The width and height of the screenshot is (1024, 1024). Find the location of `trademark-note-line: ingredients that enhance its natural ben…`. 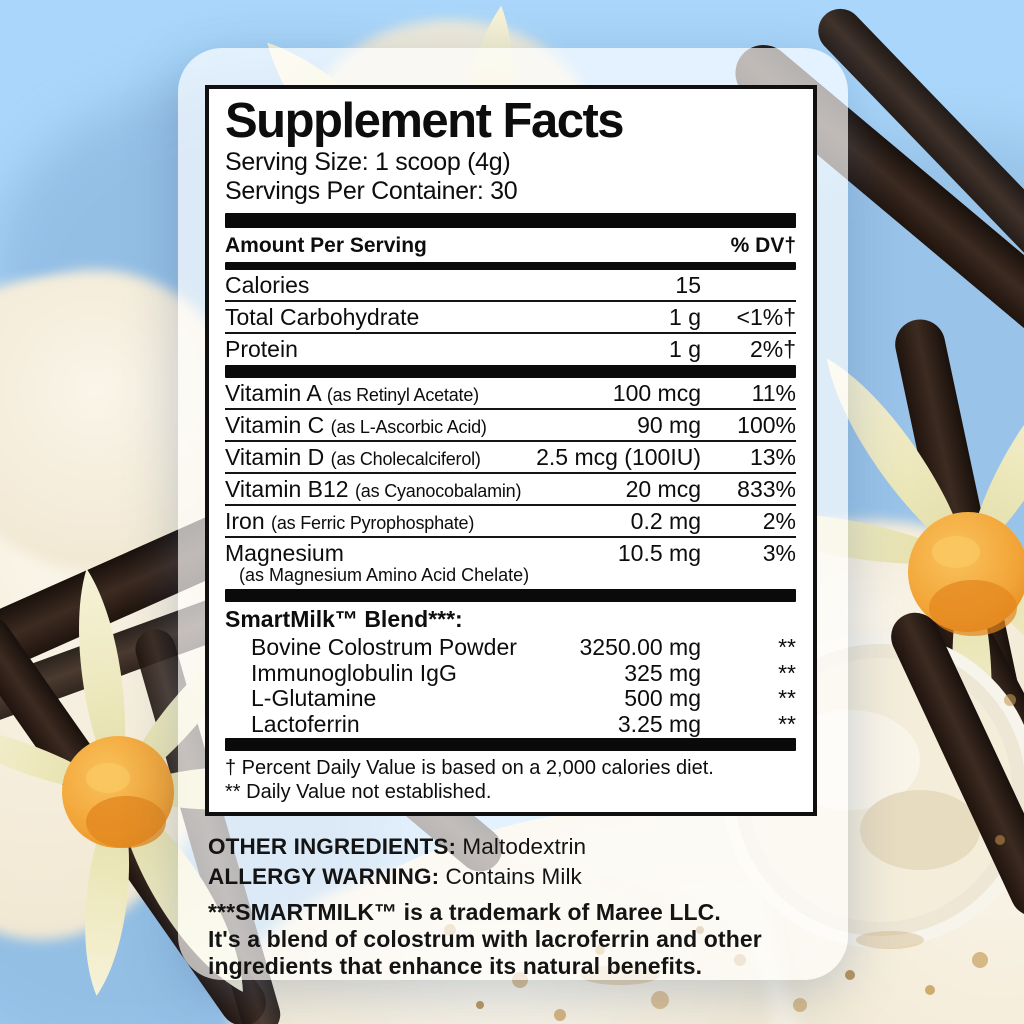

trademark-note-line: ingredients that enhance its natural ben… is located at coordinates (455, 965).